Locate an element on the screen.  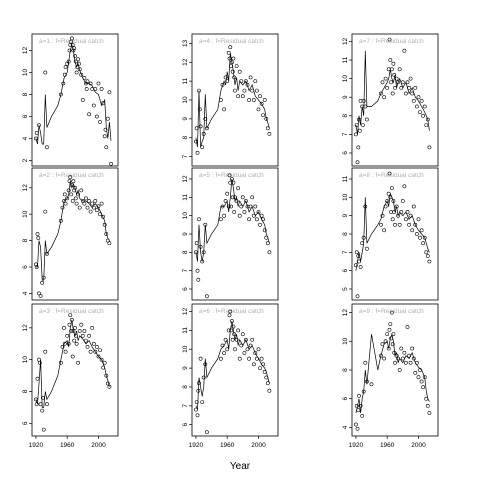
y-tick-label: 12 is located at coordinates (345, 41).